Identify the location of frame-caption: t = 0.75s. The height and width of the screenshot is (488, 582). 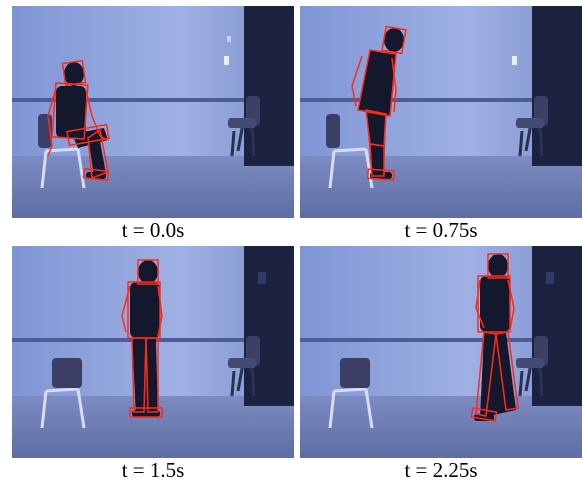
(441, 230).